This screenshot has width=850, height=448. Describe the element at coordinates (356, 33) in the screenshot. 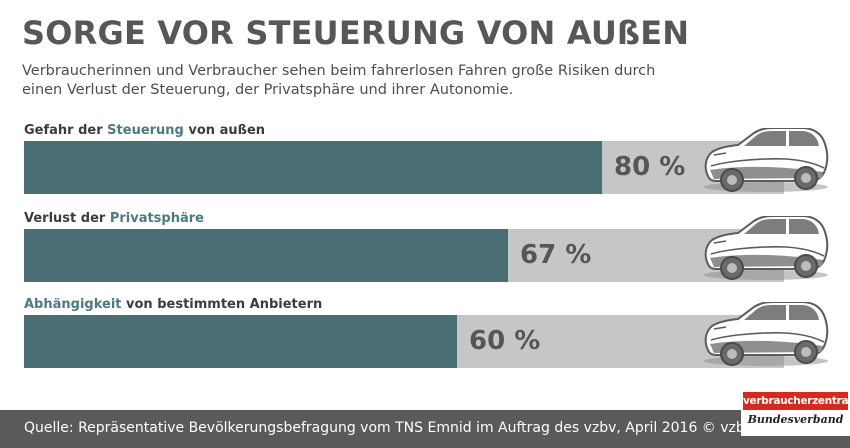

I see `chart-title: SORGE VOR STEUERUNG VON AUßEN` at that location.